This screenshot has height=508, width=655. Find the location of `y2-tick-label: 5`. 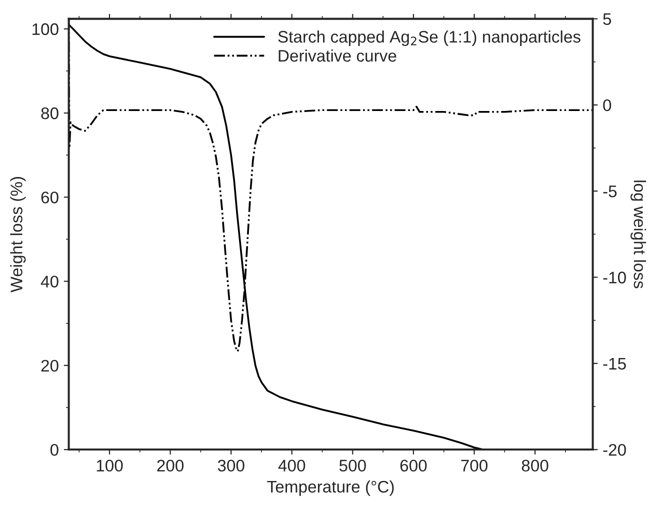

y2-tick-label: 5 is located at coordinates (607, 19).